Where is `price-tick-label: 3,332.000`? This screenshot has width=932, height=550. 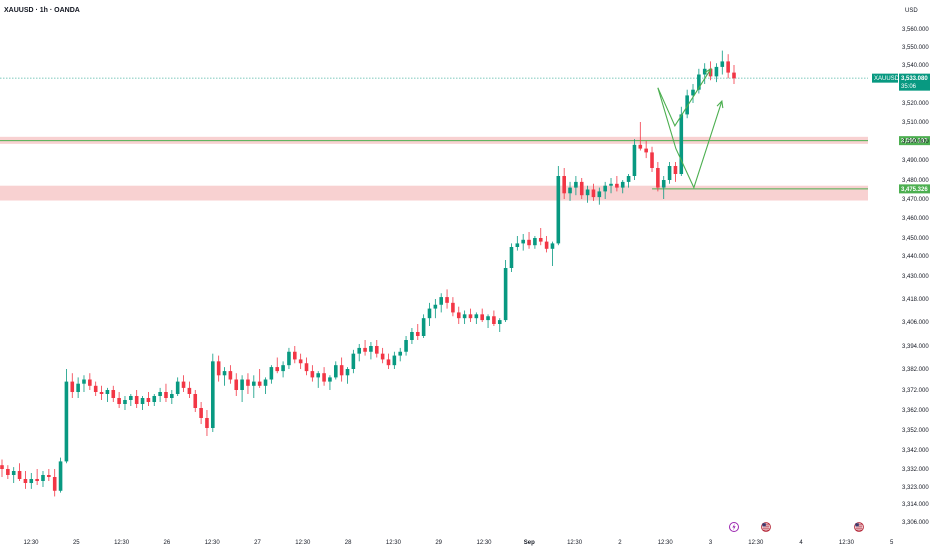
price-tick-label: 3,332.000 is located at coordinates (915, 470).